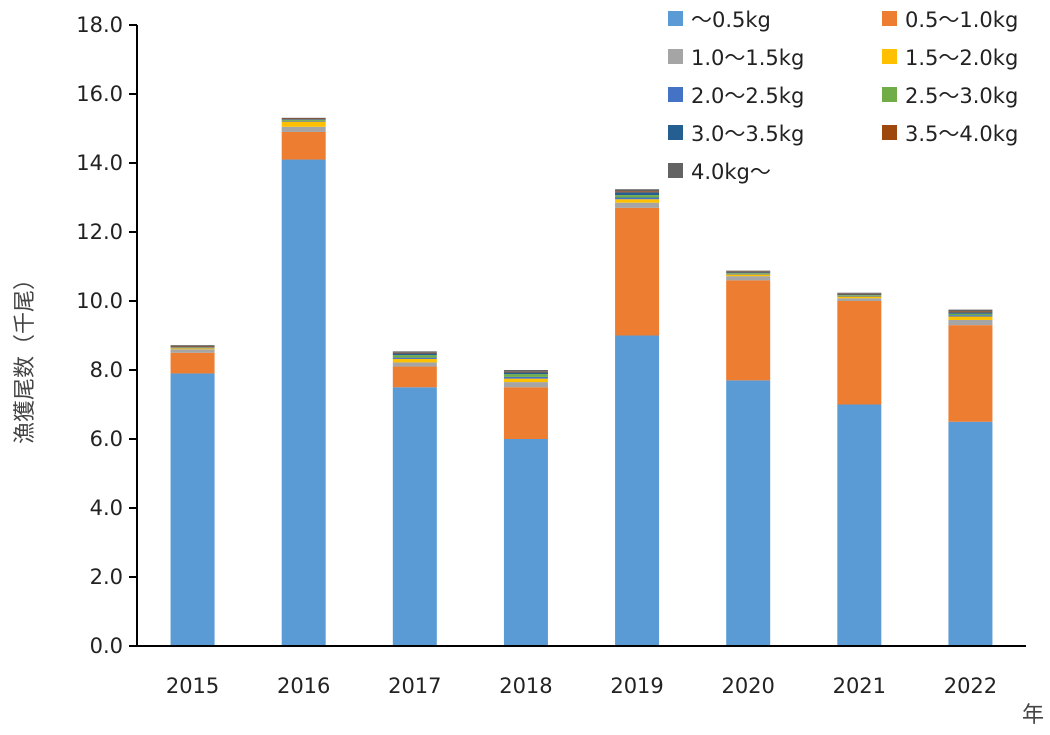 The height and width of the screenshot is (735, 1050). Describe the element at coordinates (970, 686) in the screenshot. I see `x-tick-label: 2022` at that location.